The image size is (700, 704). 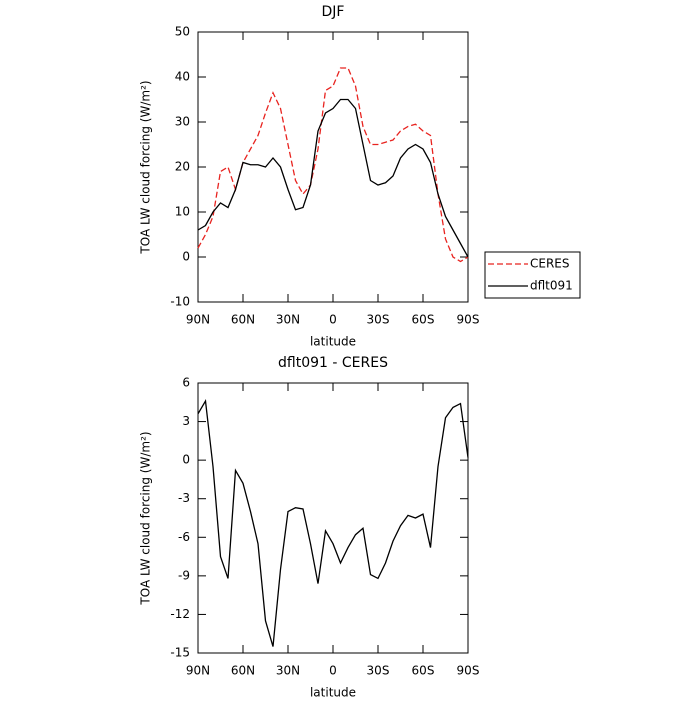 What do you see at coordinates (184, 498) in the screenshot?
I see `y-tick-label: -3` at bounding box center [184, 498].